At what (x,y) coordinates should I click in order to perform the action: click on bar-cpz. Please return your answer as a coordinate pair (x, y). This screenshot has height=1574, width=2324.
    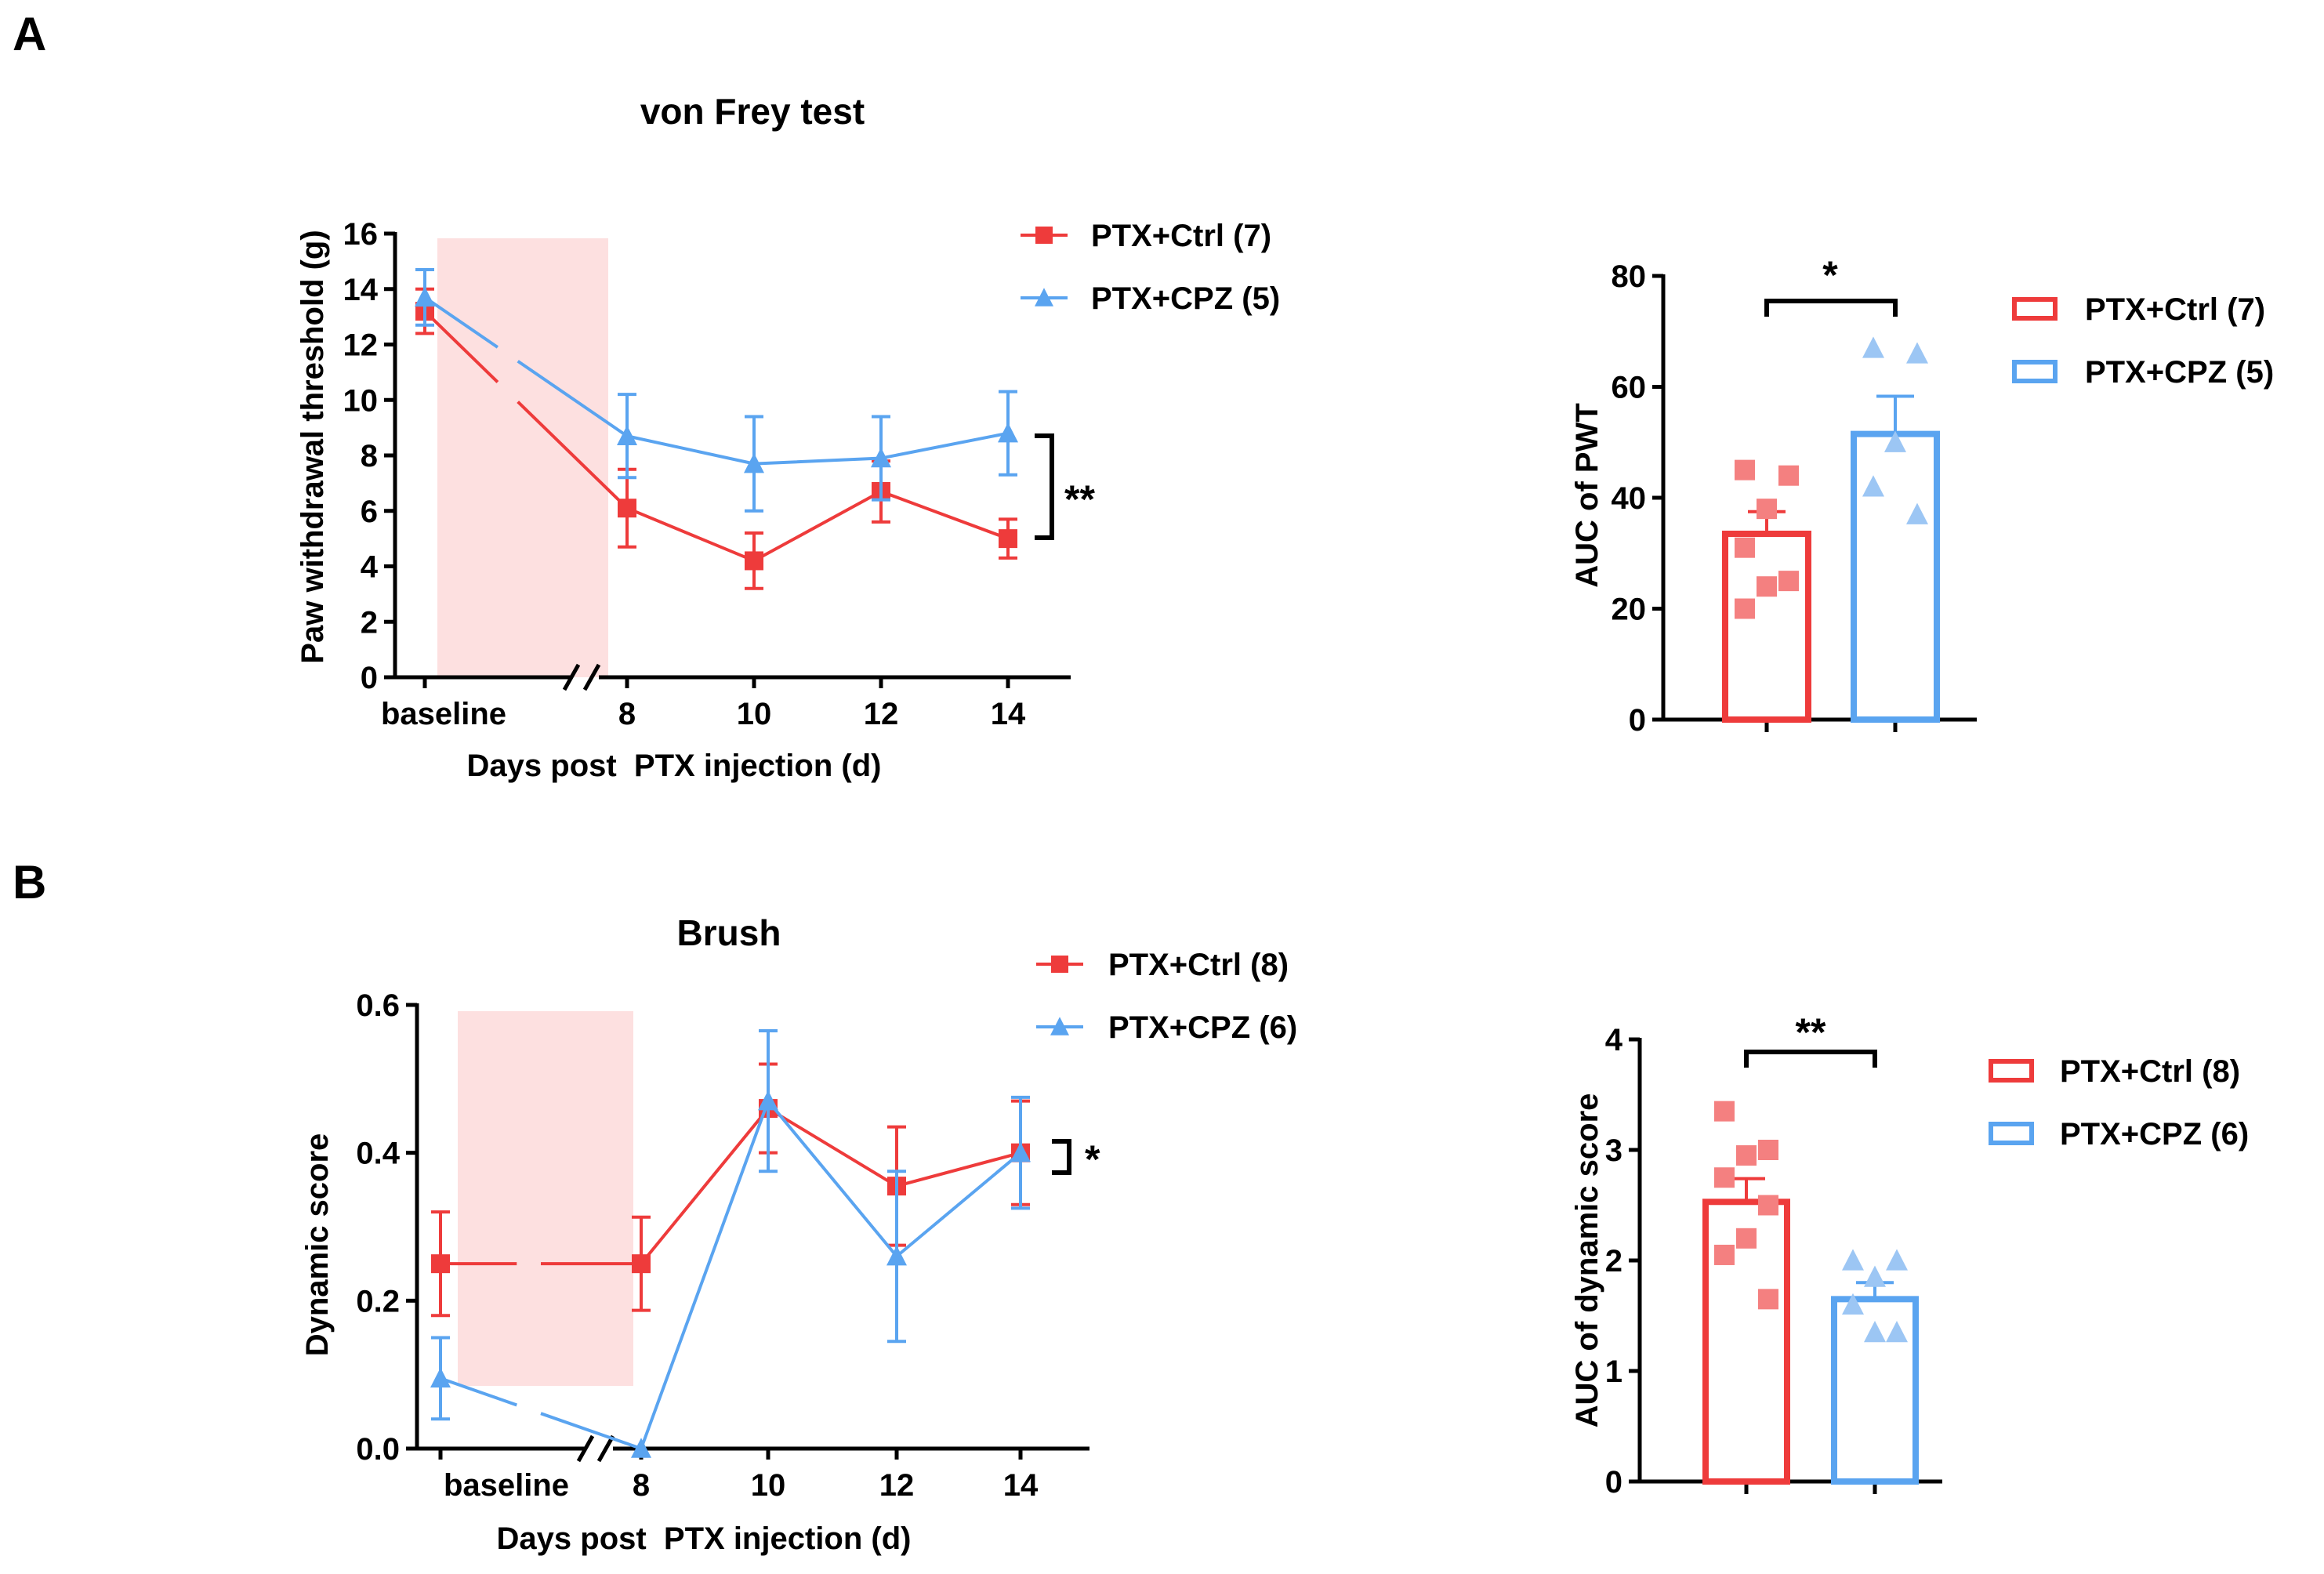
    Looking at the image, I should click on (1895, 576).